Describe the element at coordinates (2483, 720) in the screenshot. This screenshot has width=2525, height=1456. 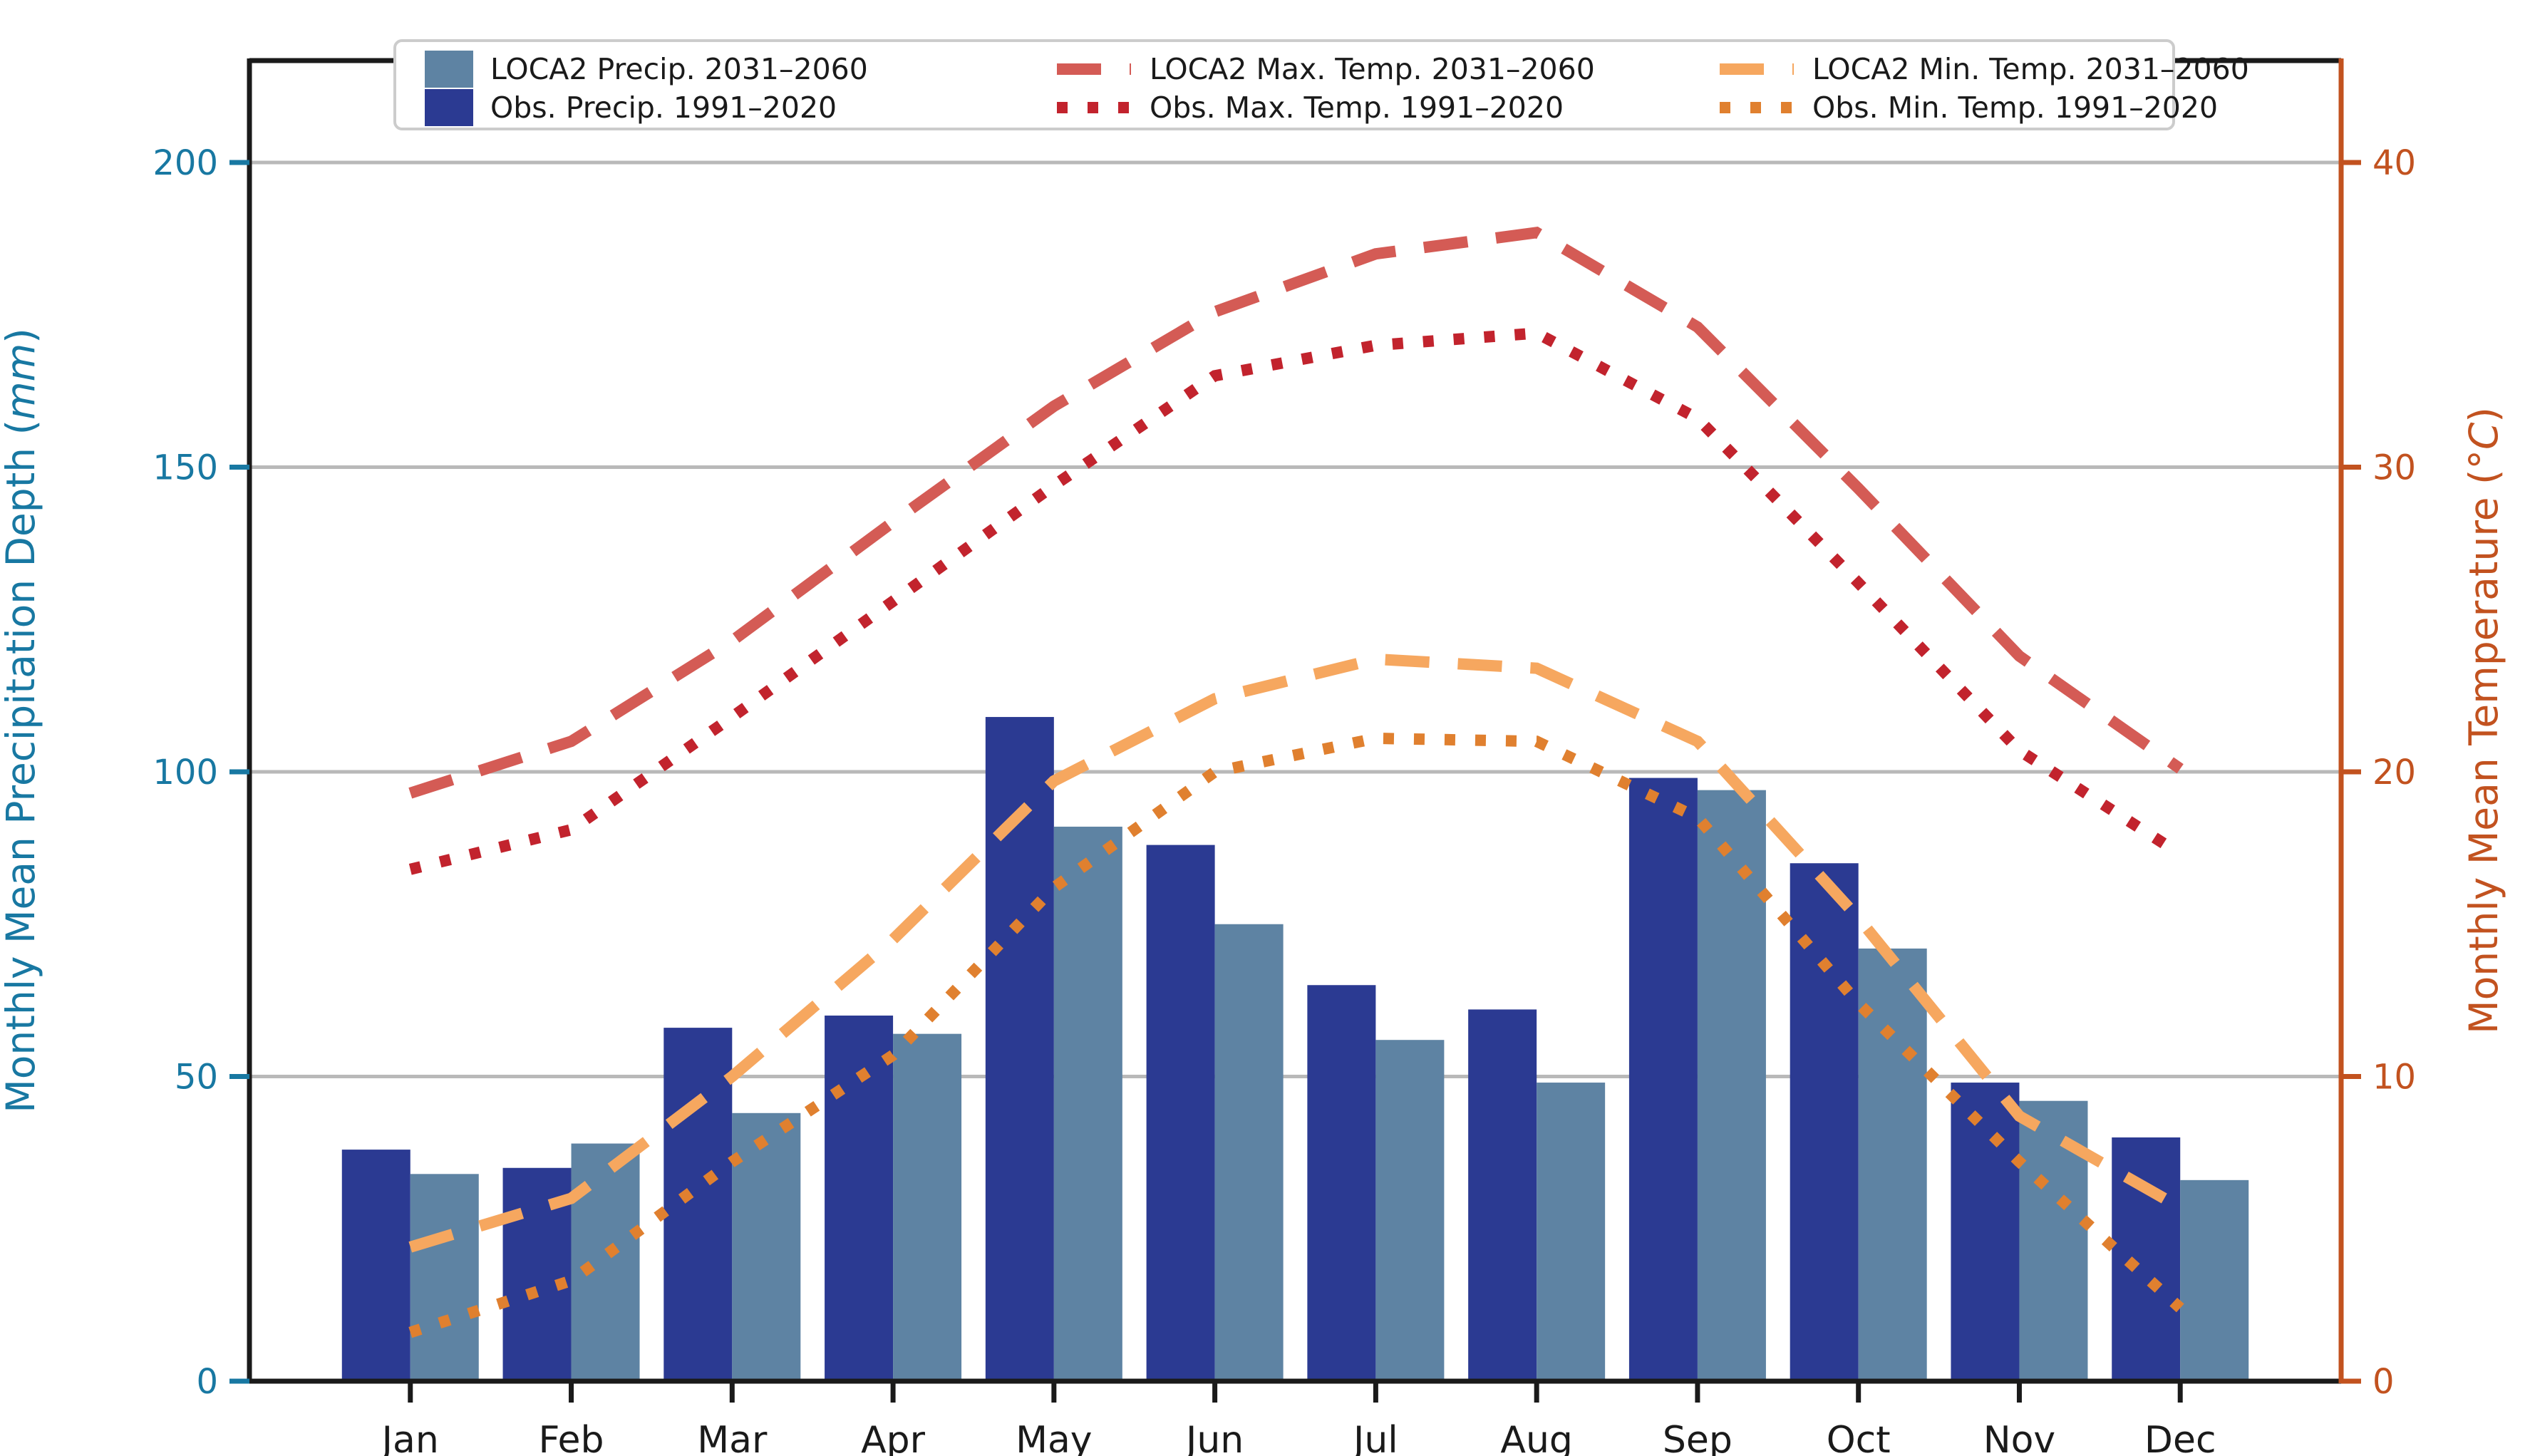
I see `right-axis-title: Monthly Mean Temperature (°C)` at that location.